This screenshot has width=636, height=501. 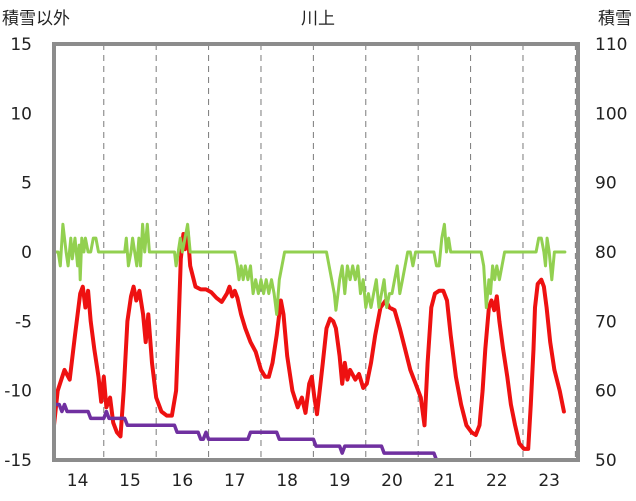 I want to click on y-right-tick-label: 90, so click(x=606, y=184).